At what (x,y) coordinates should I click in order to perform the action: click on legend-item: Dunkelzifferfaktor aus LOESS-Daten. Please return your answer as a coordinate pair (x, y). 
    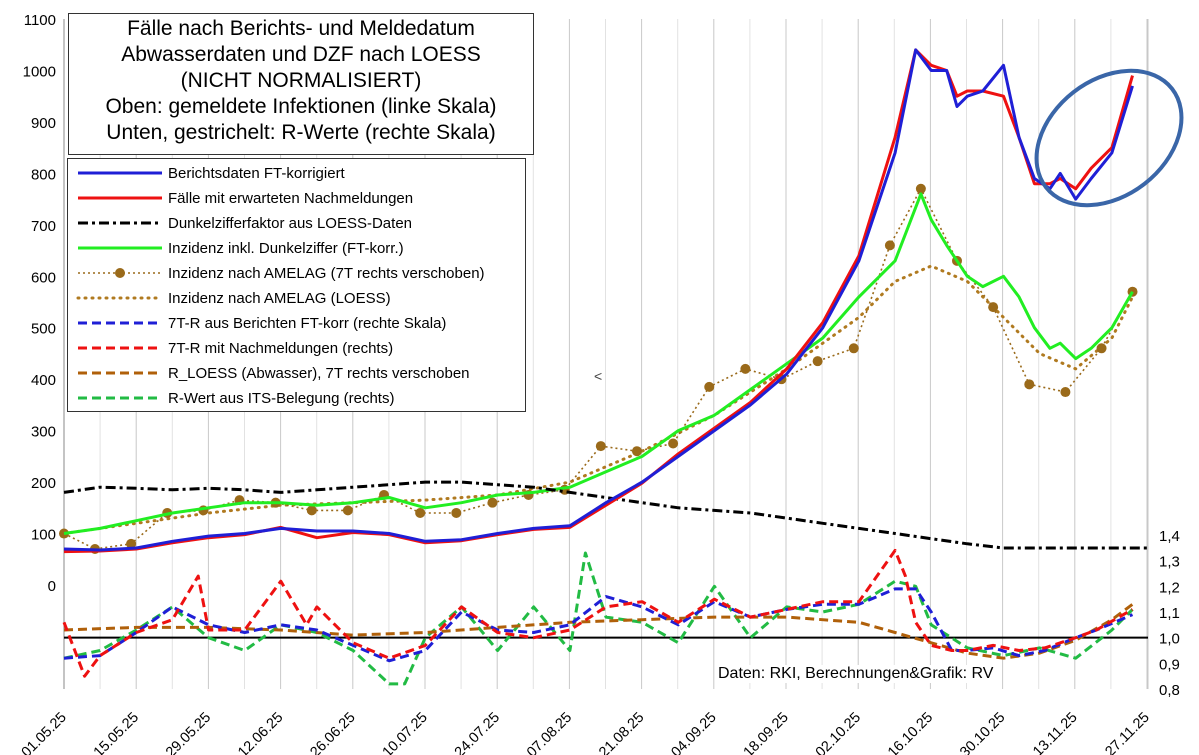
    Looking at the image, I should click on (301, 224).